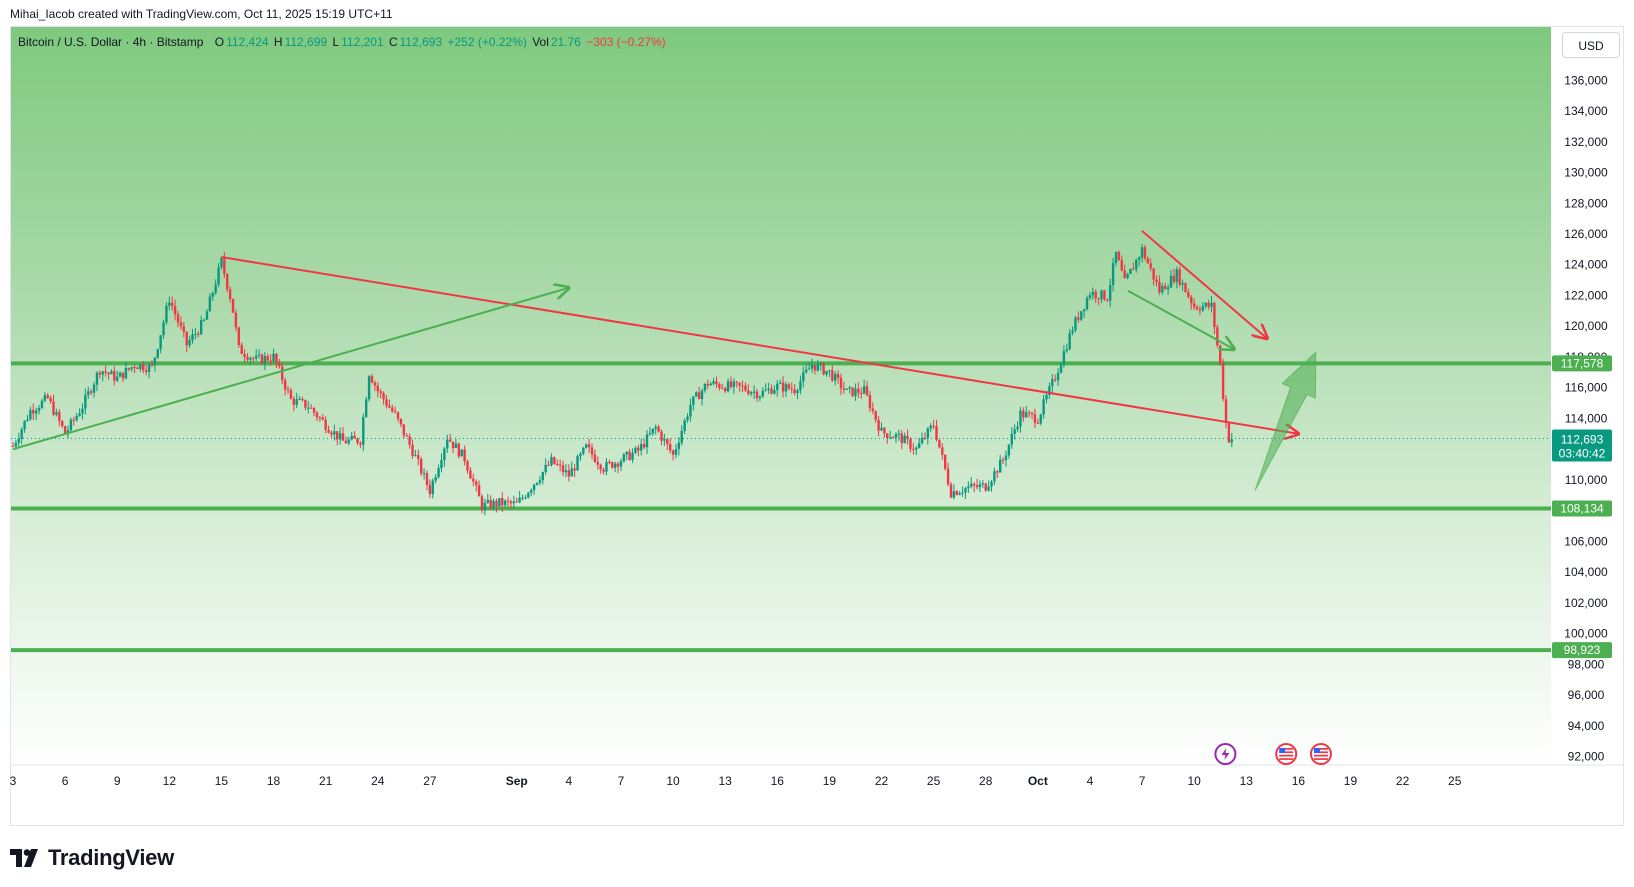 This screenshot has height=887, width=1634. What do you see at coordinates (1582, 453) in the screenshot?
I see `candle-countdown: 03:40:42` at bounding box center [1582, 453].